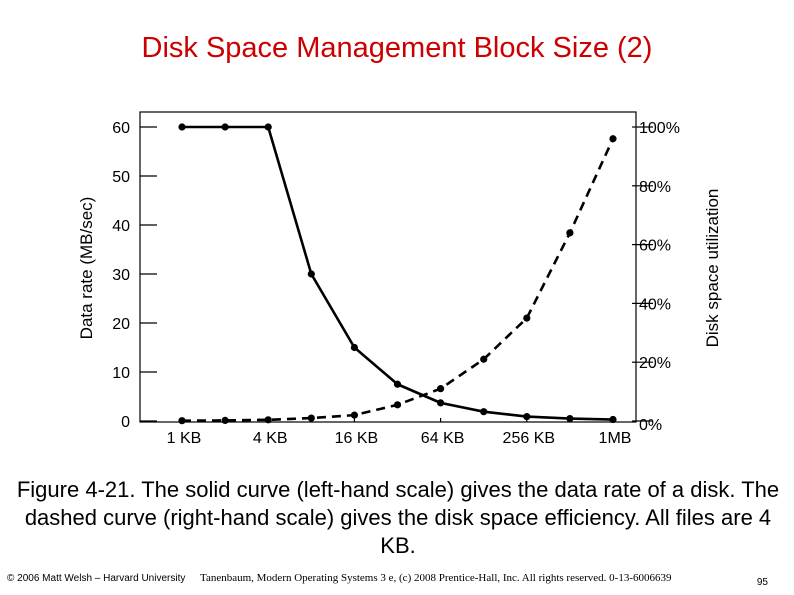 Image resolution: width=794 pixels, height=595 pixels. What do you see at coordinates (121, 373) in the screenshot?
I see `left-tick-label: 10` at bounding box center [121, 373].